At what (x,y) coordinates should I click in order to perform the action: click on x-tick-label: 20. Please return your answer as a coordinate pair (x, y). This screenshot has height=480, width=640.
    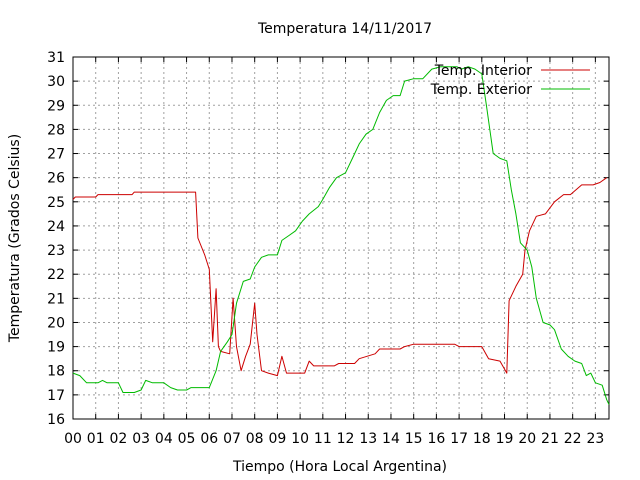
    Looking at the image, I should click on (527, 439).